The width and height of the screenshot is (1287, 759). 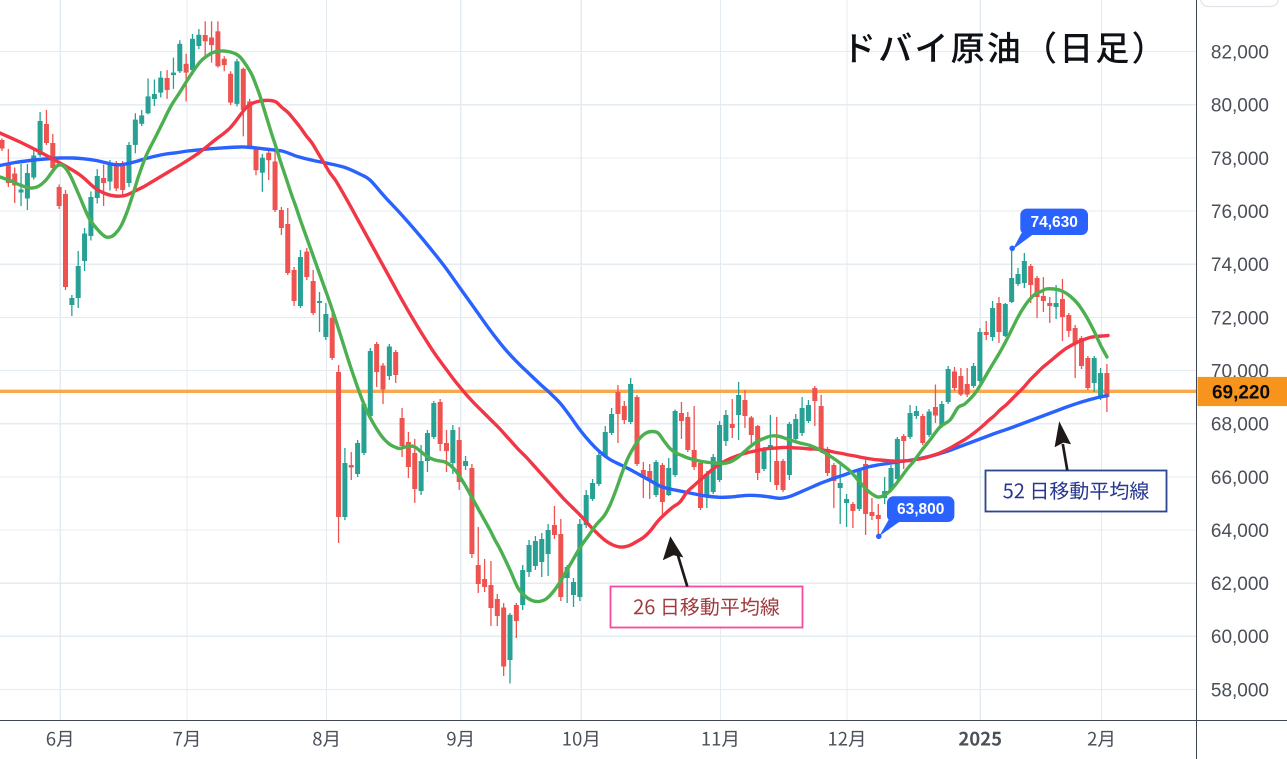 What do you see at coordinates (1240, 531) in the screenshot?
I see `svg-text: 64,000` at bounding box center [1240, 531].